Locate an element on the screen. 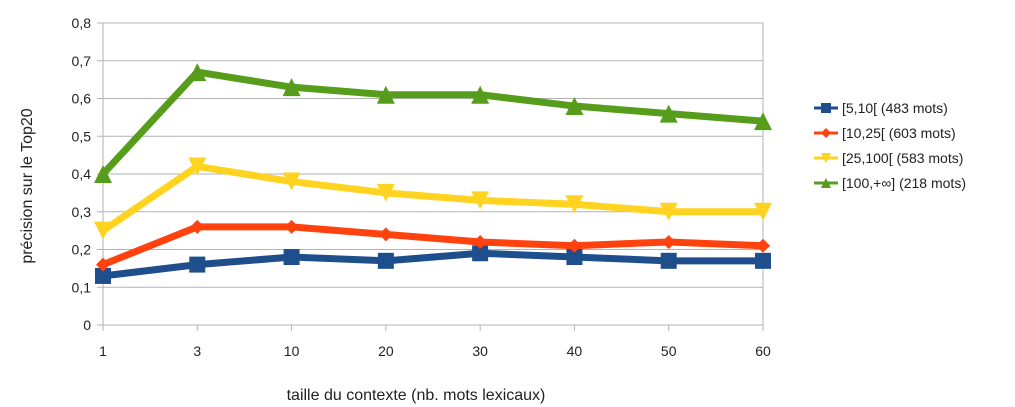  x-tick-label: 10 is located at coordinates (292, 351).